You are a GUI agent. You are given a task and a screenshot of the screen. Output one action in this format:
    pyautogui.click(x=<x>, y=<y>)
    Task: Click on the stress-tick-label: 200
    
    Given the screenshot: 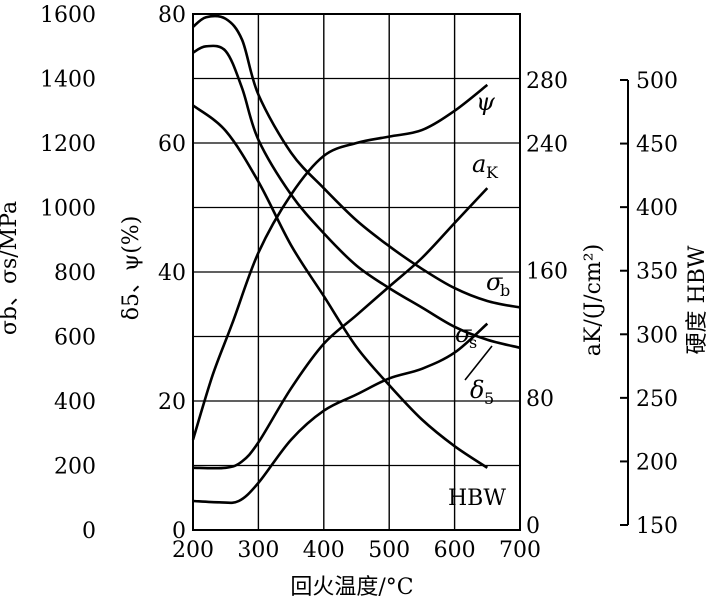 What is the action you would take?
    pyautogui.click(x=75, y=467)
    